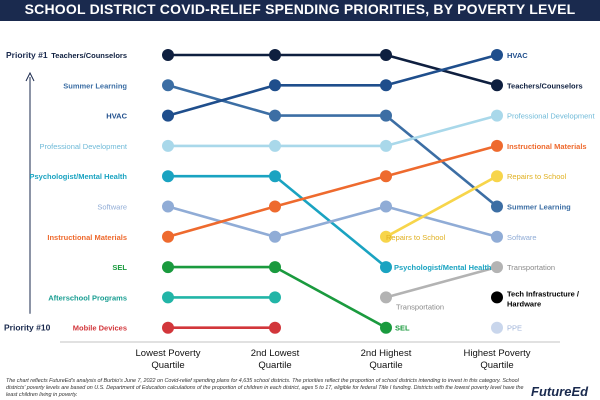 The width and height of the screenshot is (600, 400). I want to click on series-label-summer-learning-col4: Summer Learning, so click(539, 207).